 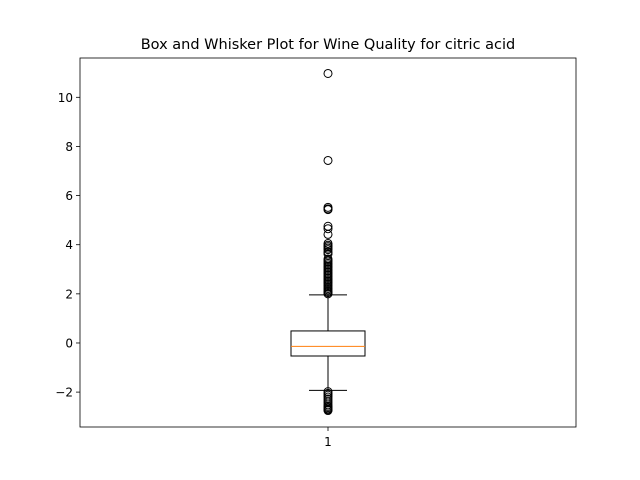 What do you see at coordinates (69, 196) in the screenshot?
I see `y-tick-label: 6` at bounding box center [69, 196].